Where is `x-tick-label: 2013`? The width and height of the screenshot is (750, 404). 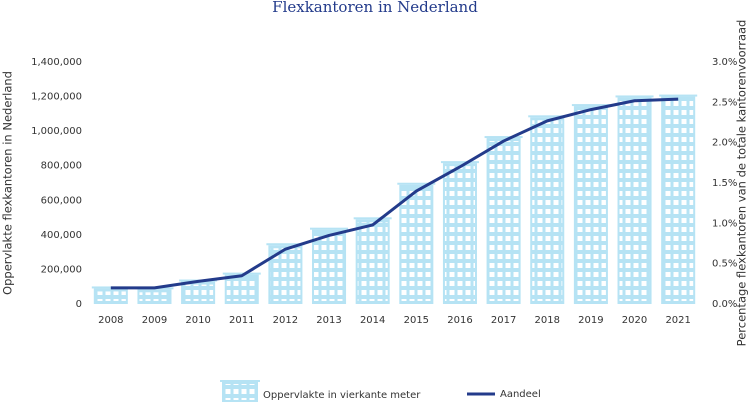
x-tick-label: 2013 is located at coordinates (328, 320).